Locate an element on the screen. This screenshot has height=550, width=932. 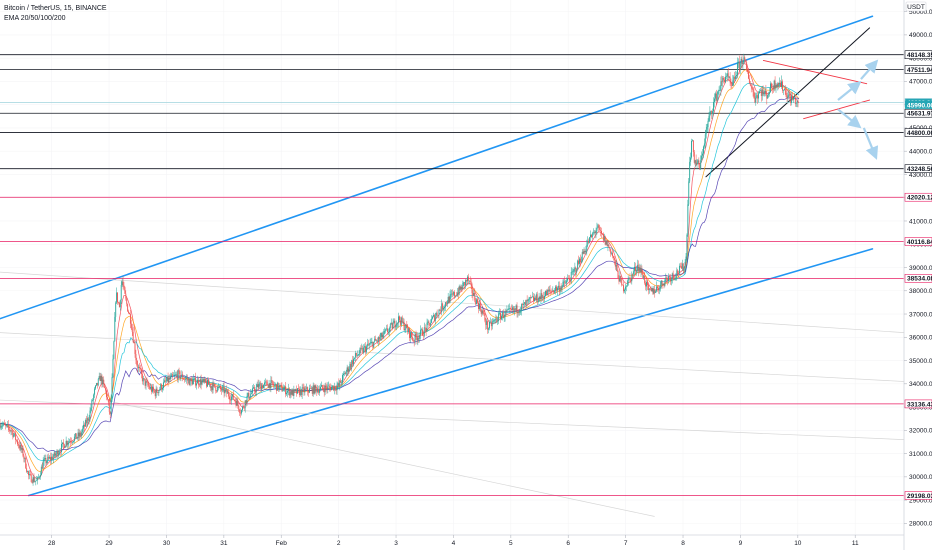
currency-badge: USDT is located at coordinates (916, 6).